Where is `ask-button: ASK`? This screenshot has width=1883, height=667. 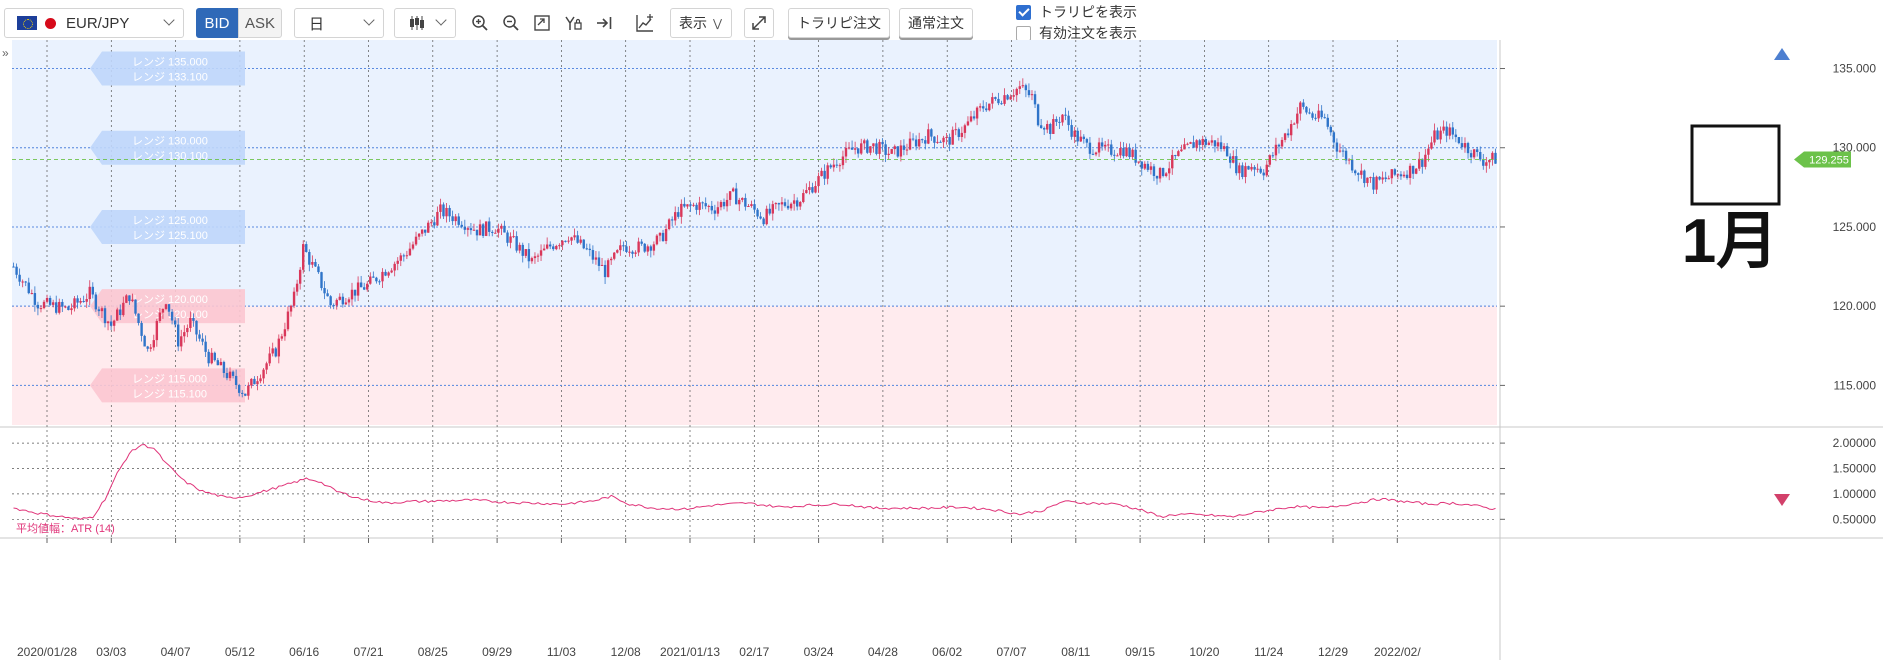
ask-button: ASK is located at coordinates (260, 23).